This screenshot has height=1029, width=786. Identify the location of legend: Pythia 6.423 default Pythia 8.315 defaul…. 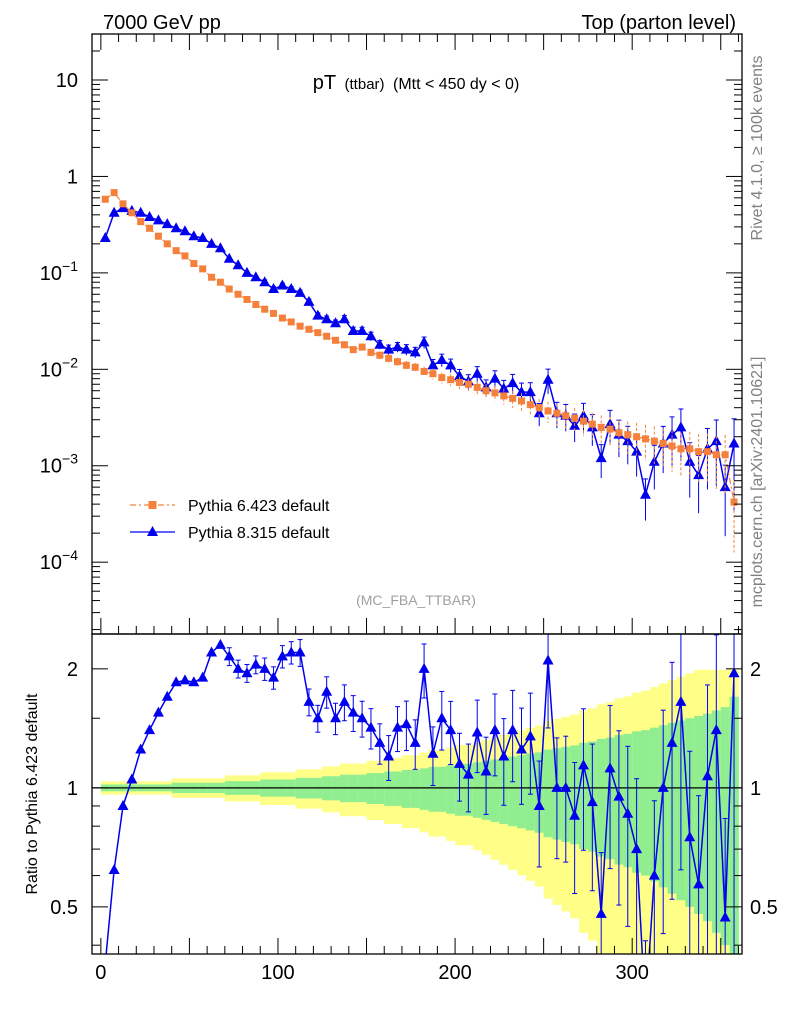
(230, 520).